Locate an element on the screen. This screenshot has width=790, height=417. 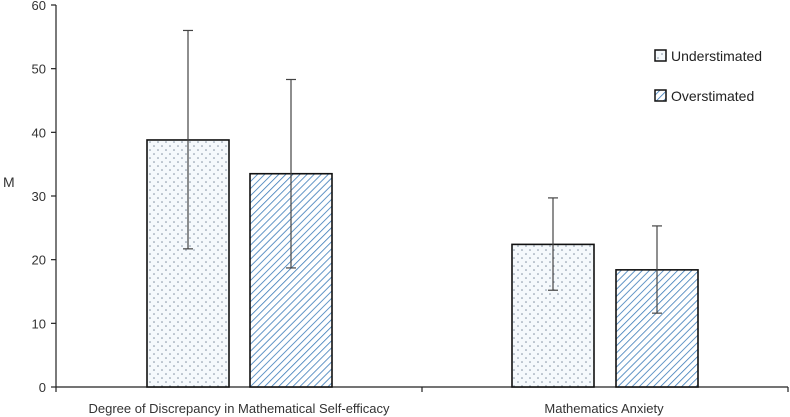
y-axis-label: M is located at coordinates (9, 182).